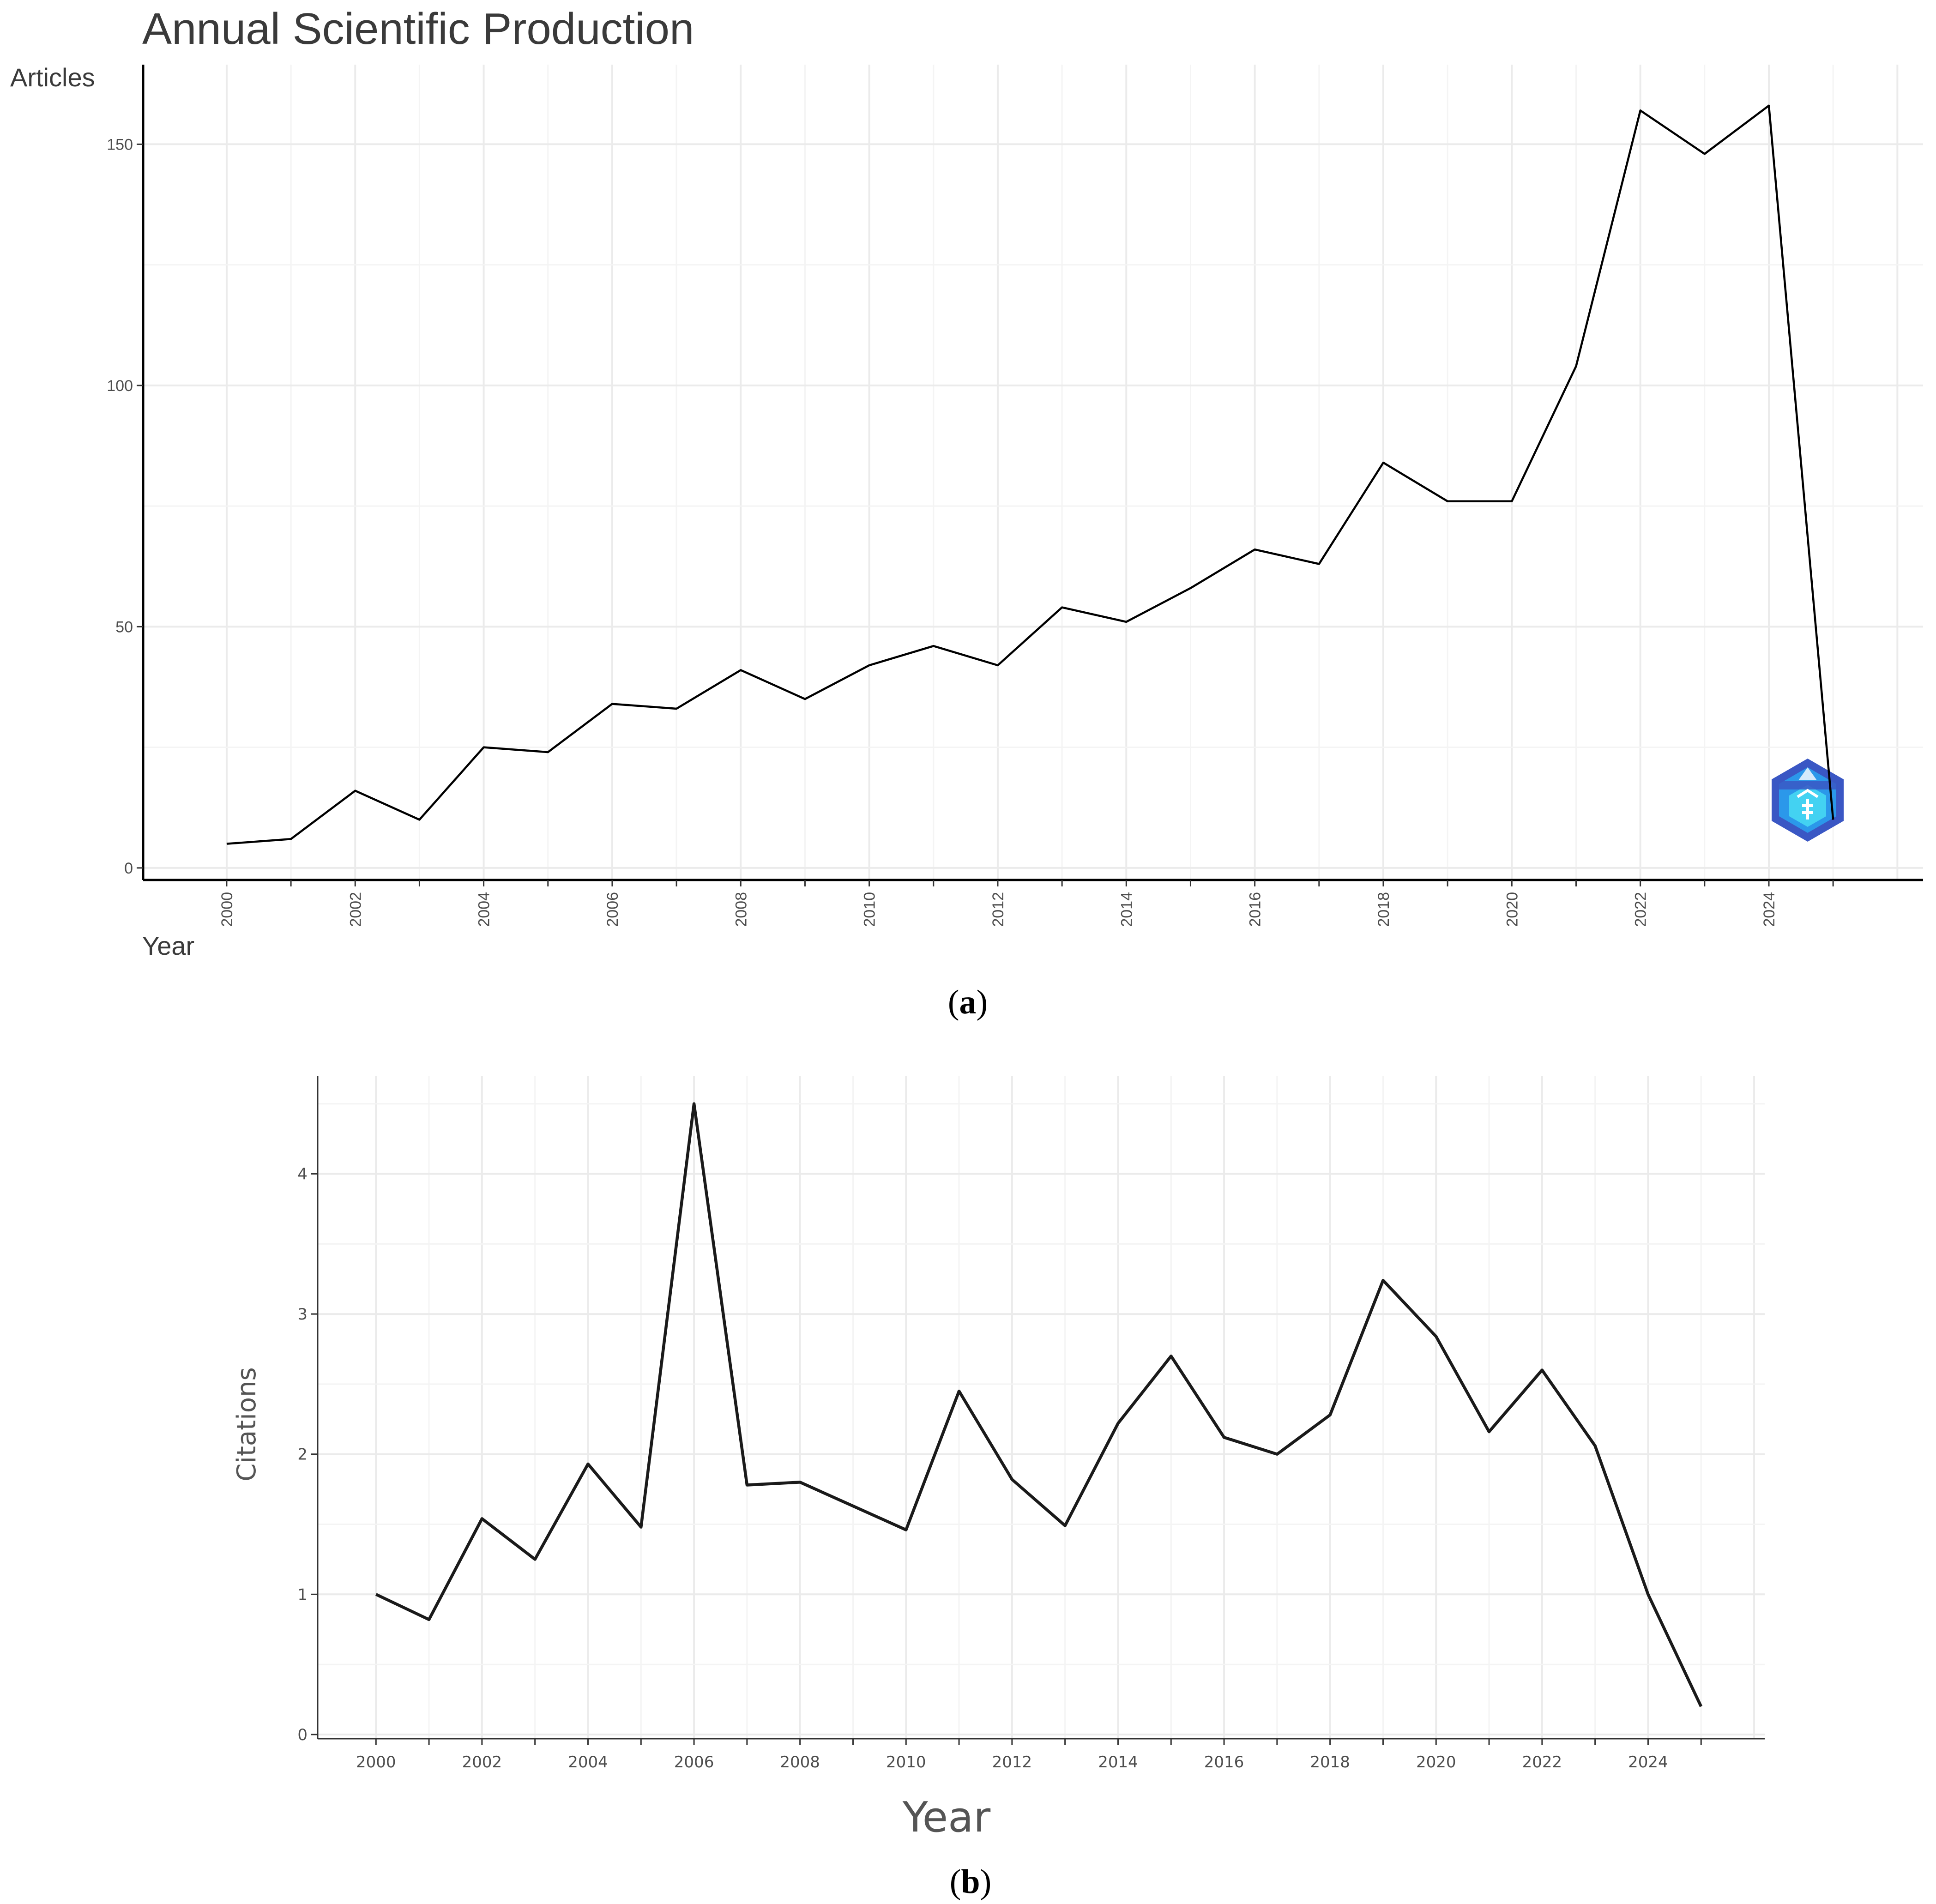 Image resolution: width=1936 pixels, height=1904 pixels. I want to click on chart-a-x-tick-label: 2020, so click(1512, 909).